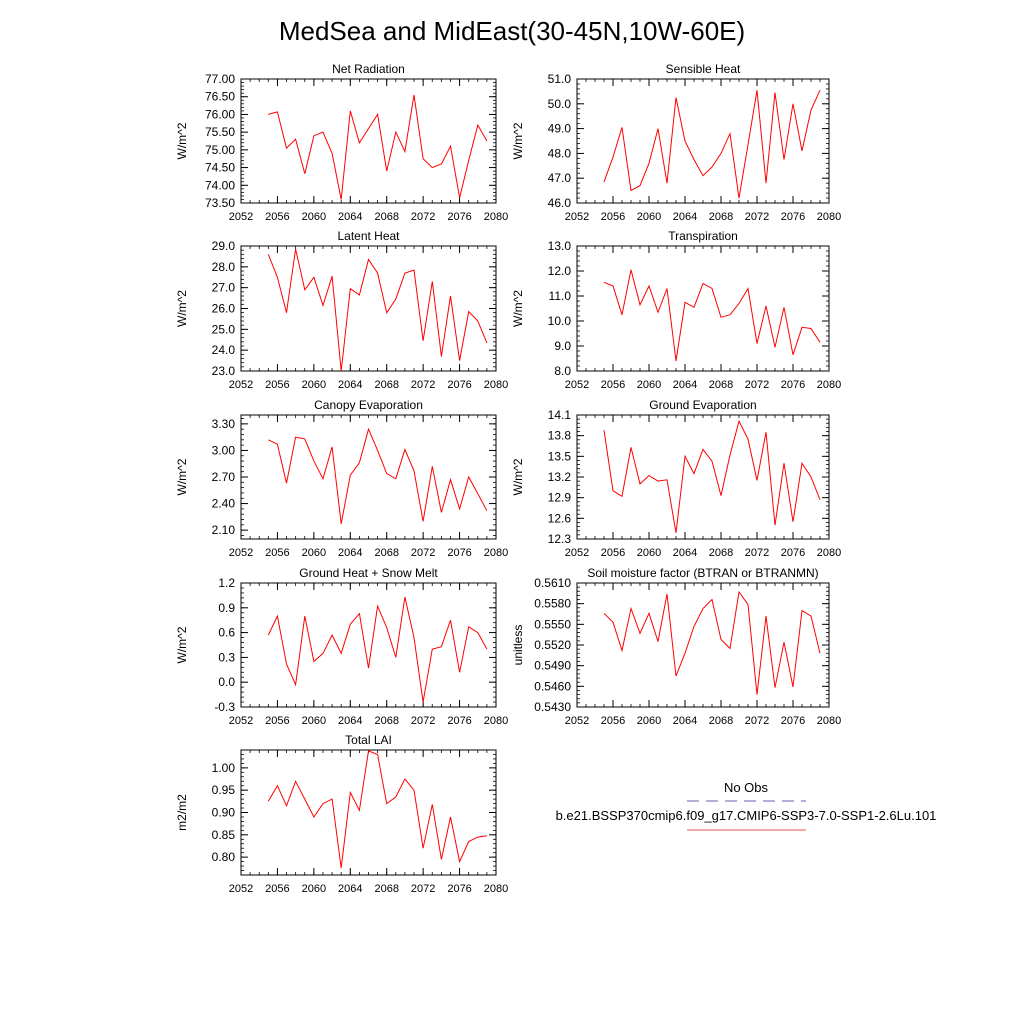 Image resolution: width=1024 pixels, height=1024 pixels. Describe the element at coordinates (560, 104) in the screenshot. I see `panel-2-ytick-label: 50.0` at that location.